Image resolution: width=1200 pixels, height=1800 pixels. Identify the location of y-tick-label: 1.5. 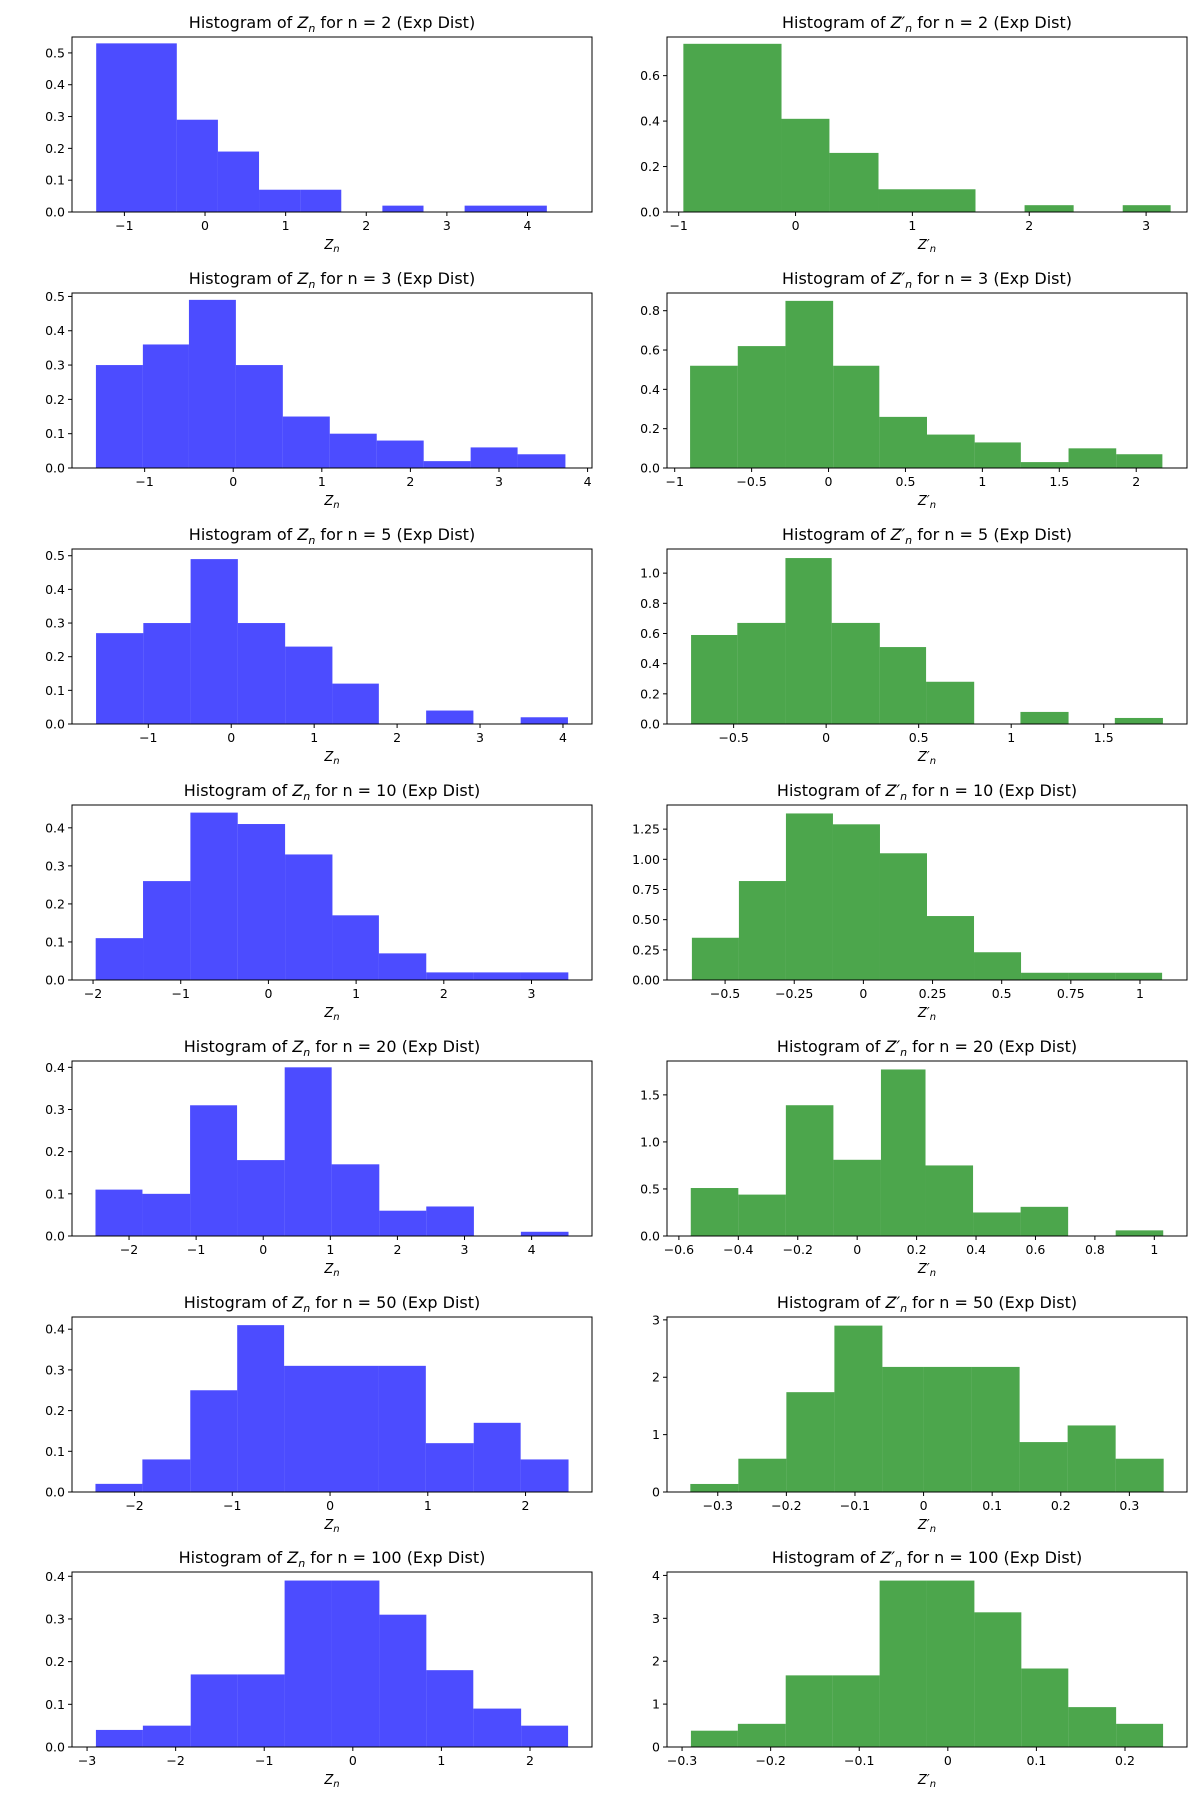
(650, 1094).